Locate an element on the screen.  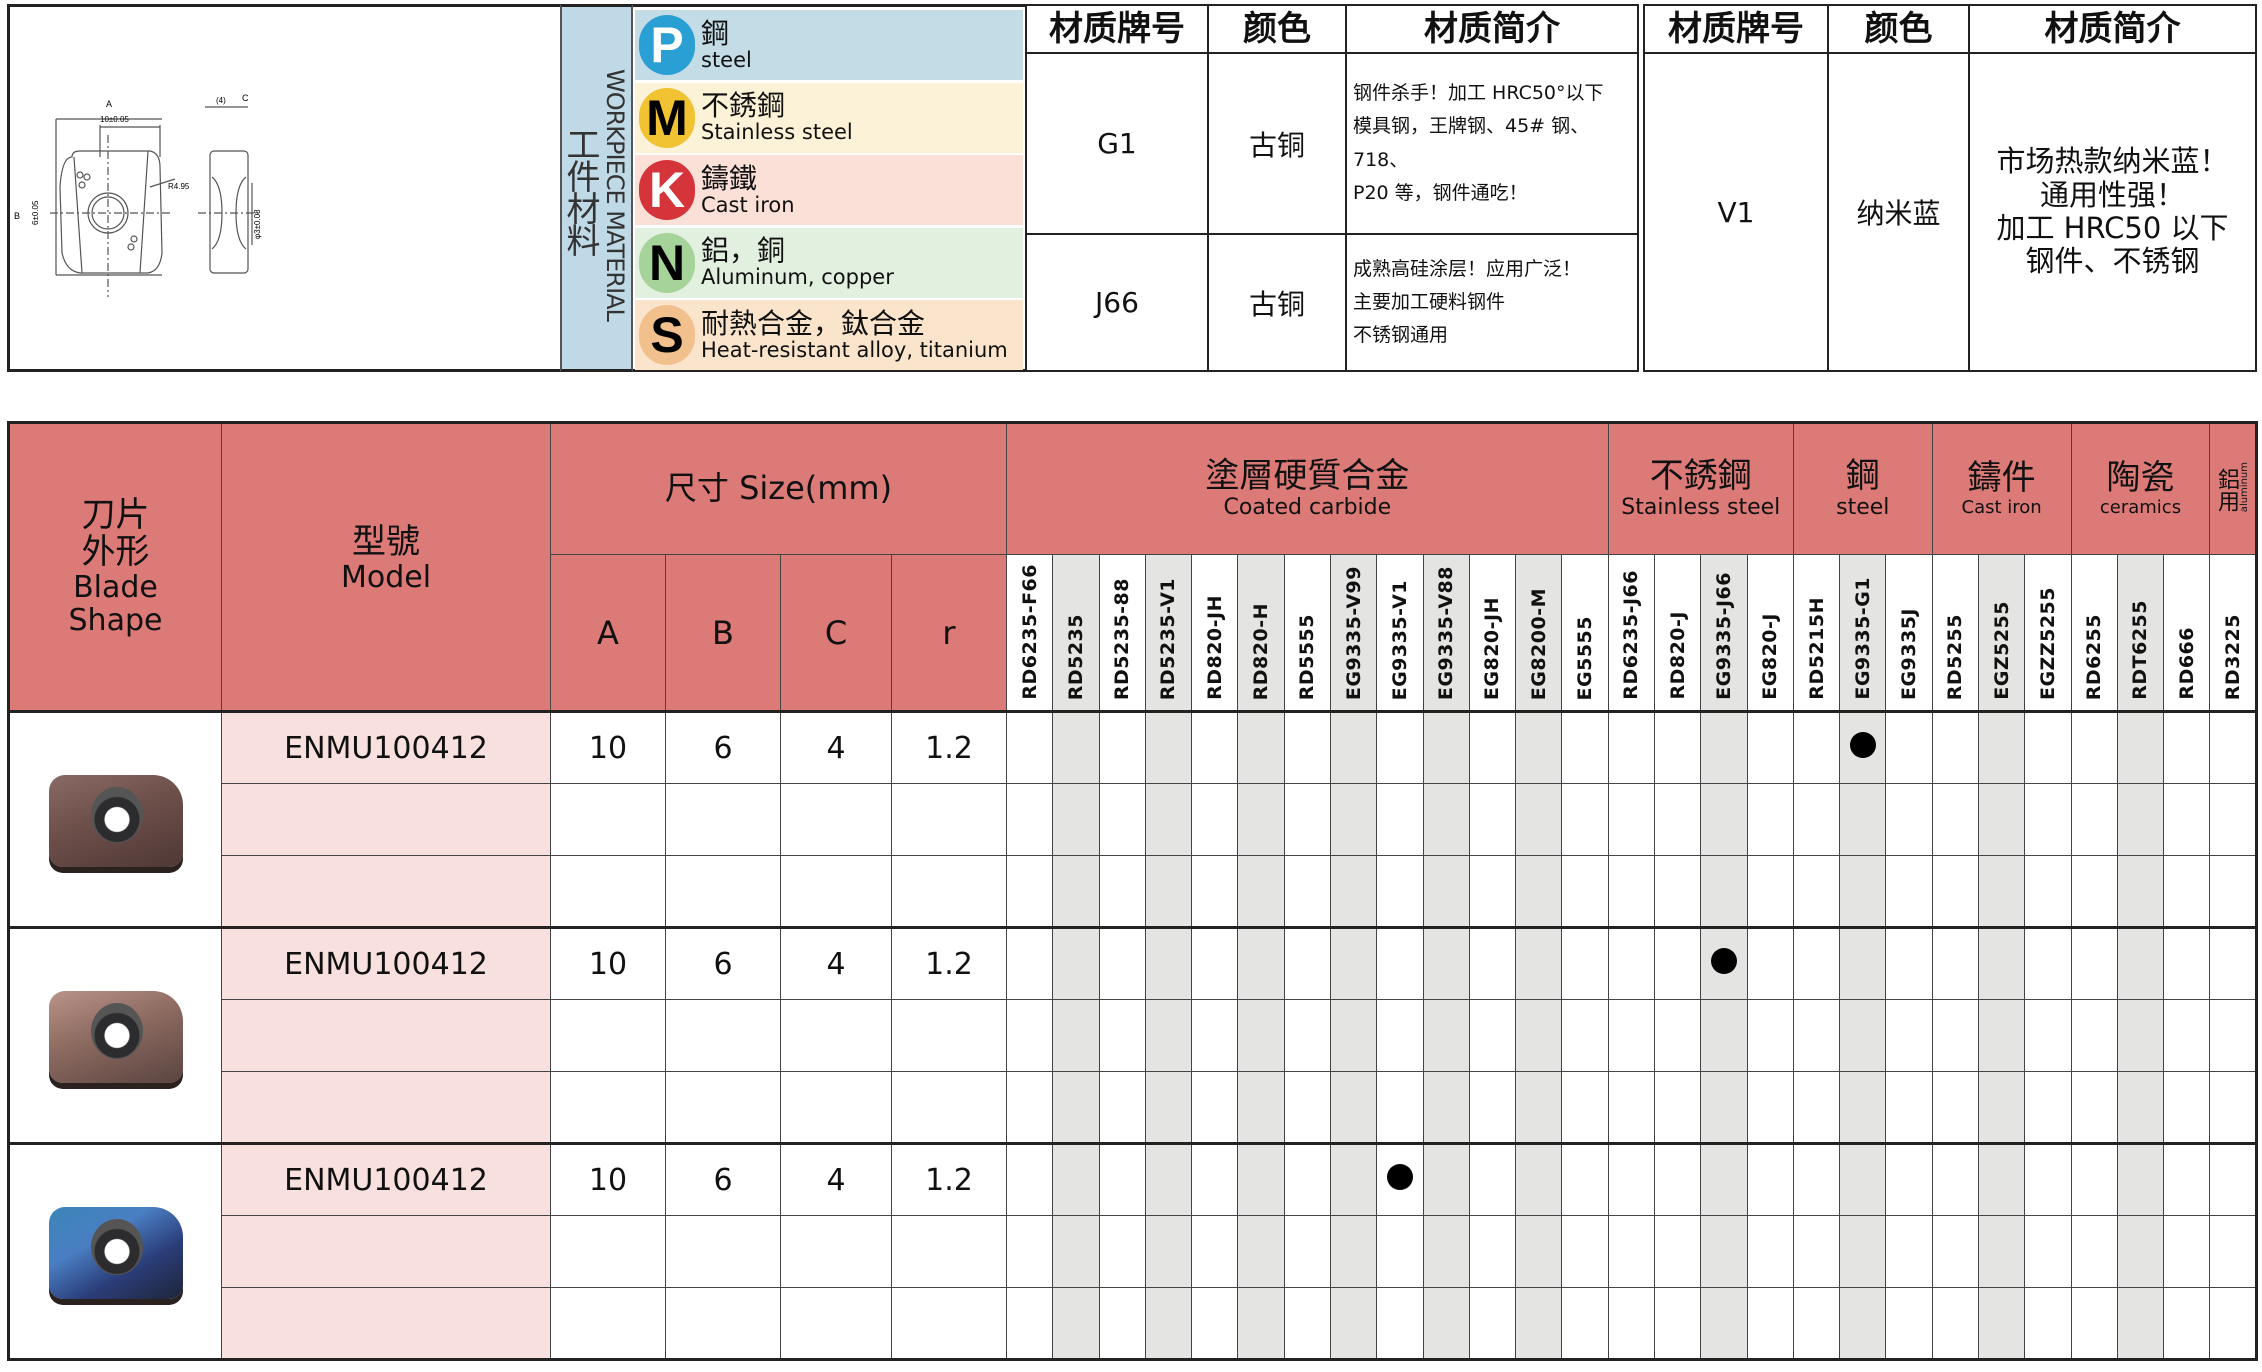
model-cell: ENMU100412 is located at coordinates (386, 963).